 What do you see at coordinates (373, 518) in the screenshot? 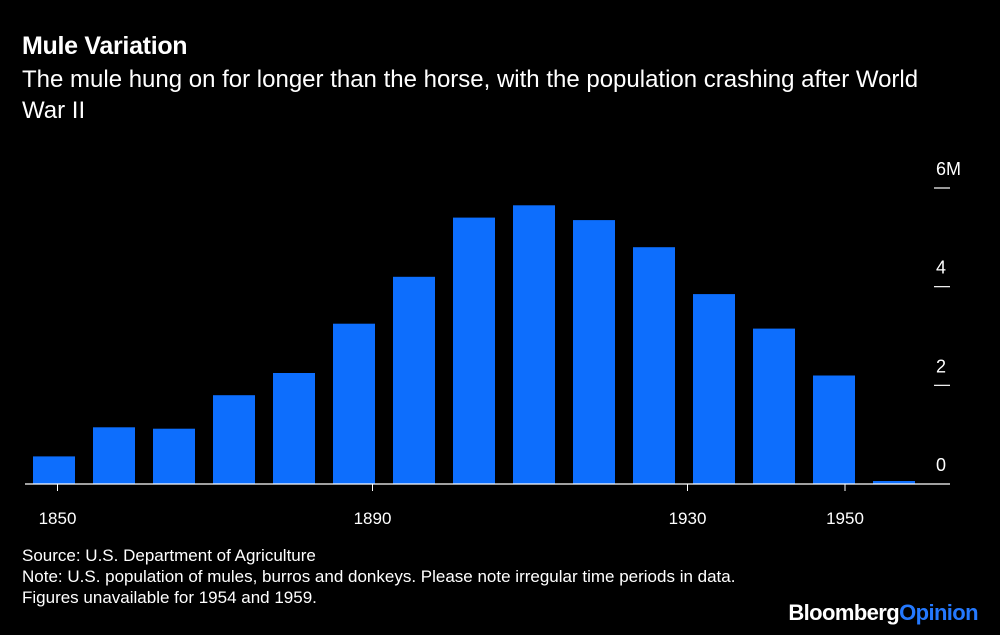
I see `x-tick-label-1890: 1890` at bounding box center [373, 518].